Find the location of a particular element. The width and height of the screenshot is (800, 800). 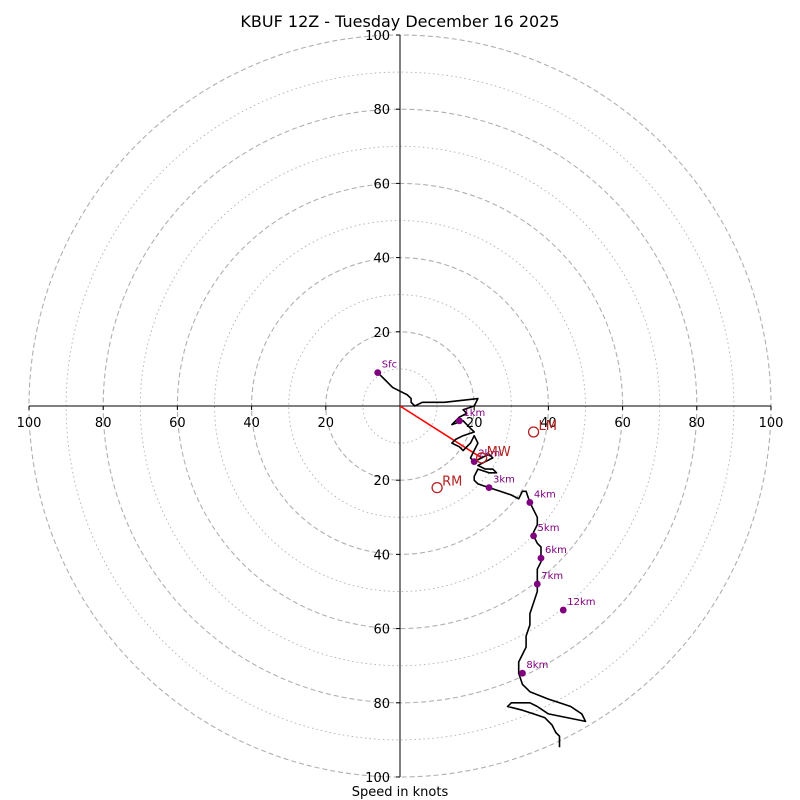

storm-motion-label: RM is located at coordinates (452, 482).